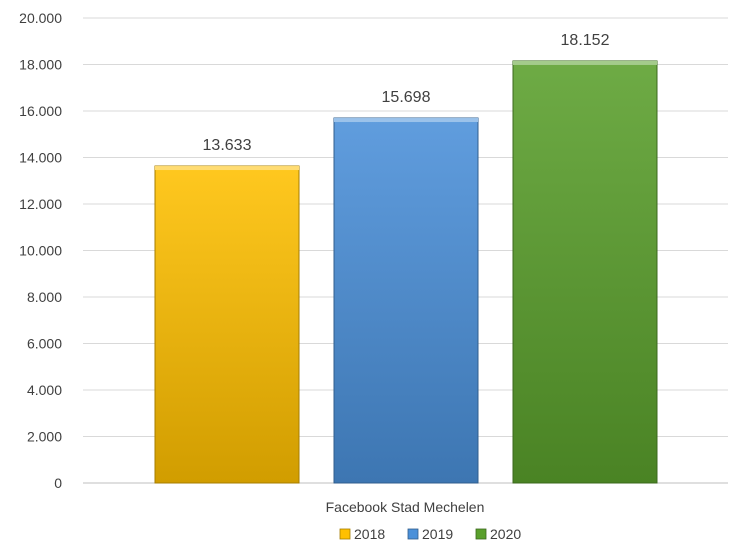 The width and height of the screenshot is (731, 553). What do you see at coordinates (406, 97) in the screenshot?
I see `data-label-2019: 15.698` at bounding box center [406, 97].